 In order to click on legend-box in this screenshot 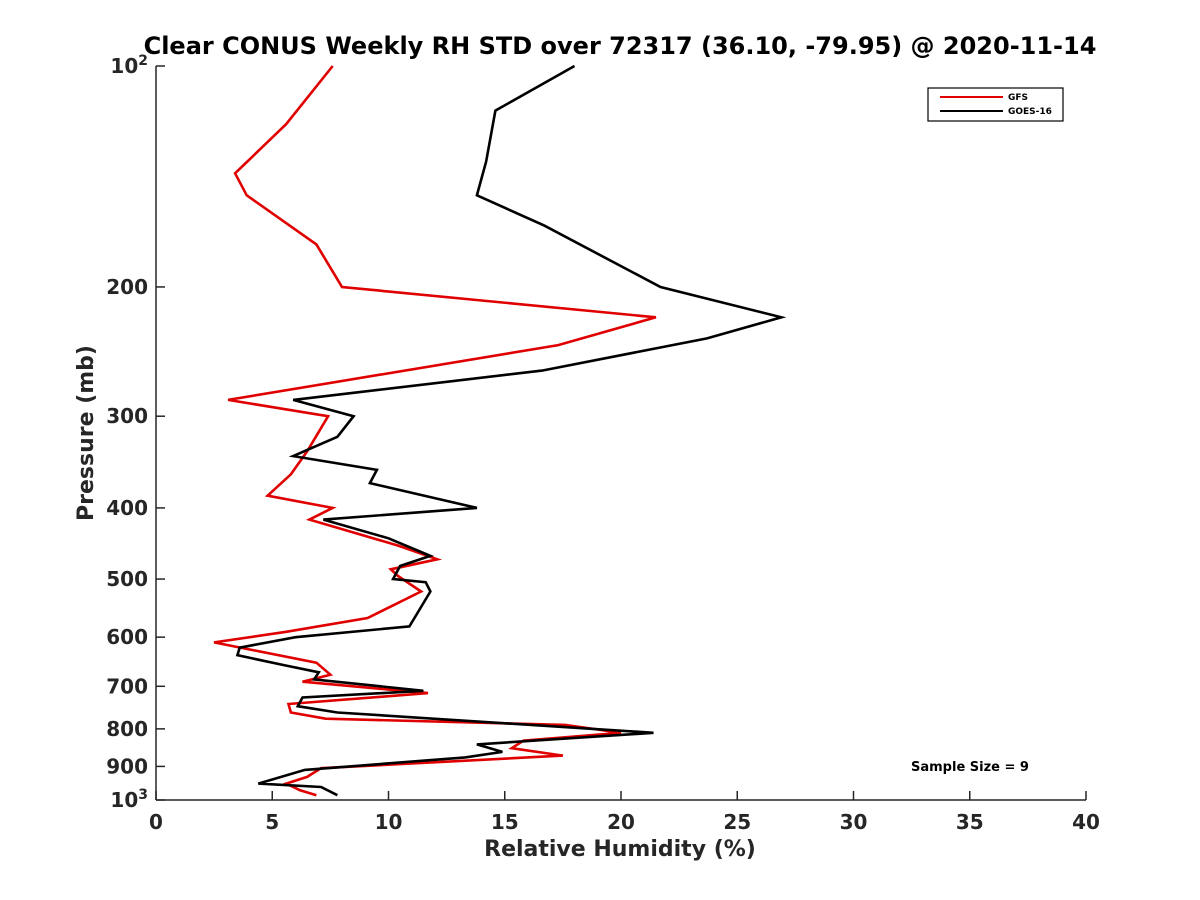, I will do `click(995, 104)`.